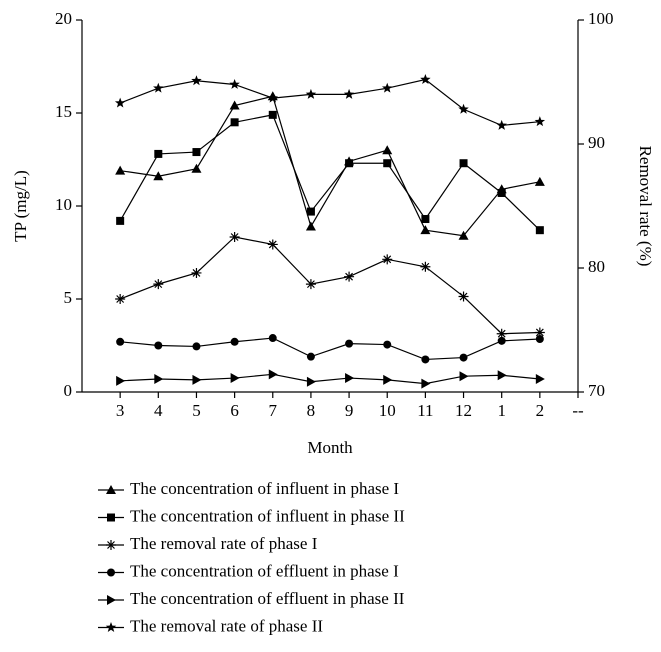  What do you see at coordinates (264, 488) in the screenshot?
I see `legend-label: The concentration of influent in phase I` at bounding box center [264, 488].